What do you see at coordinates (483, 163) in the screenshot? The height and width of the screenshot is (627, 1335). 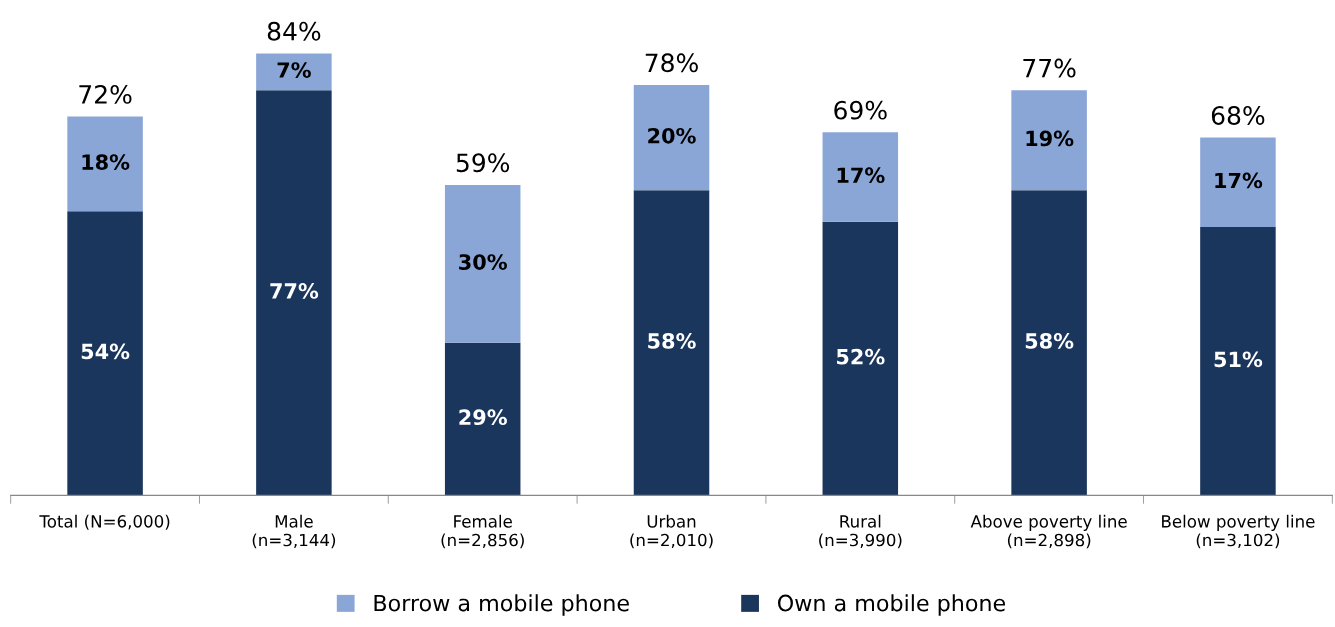 I see `total-label: 59%` at bounding box center [483, 163].